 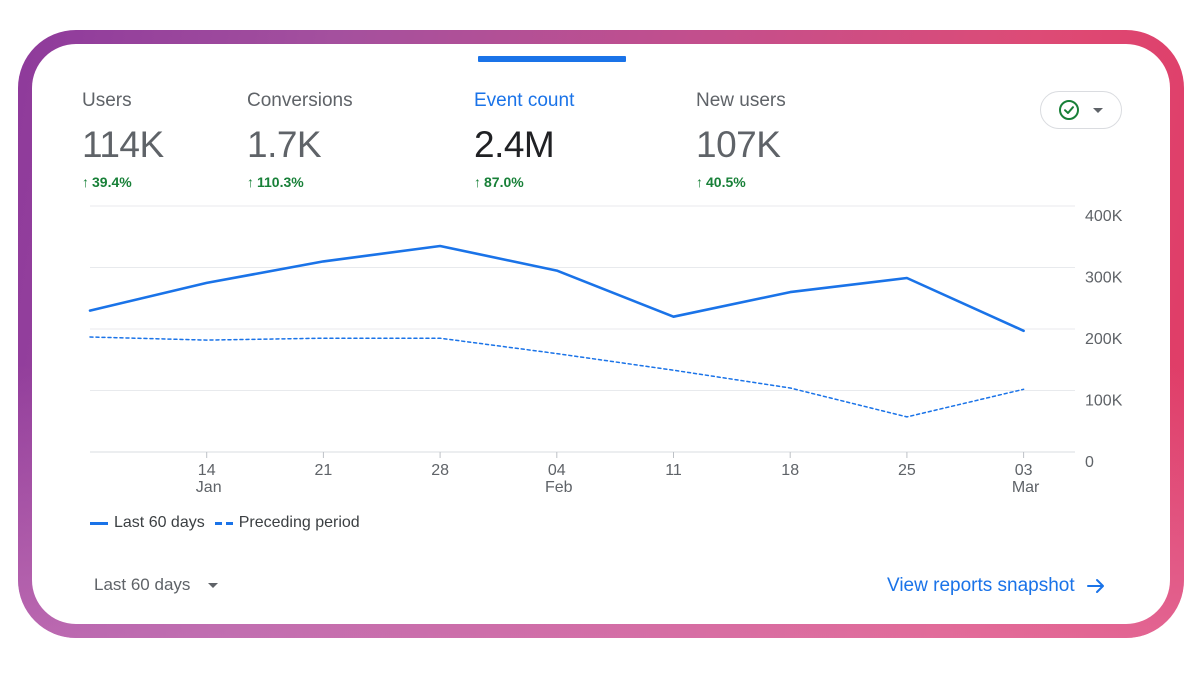 I want to click on date-range-label: Last 60 days, so click(x=142, y=584).